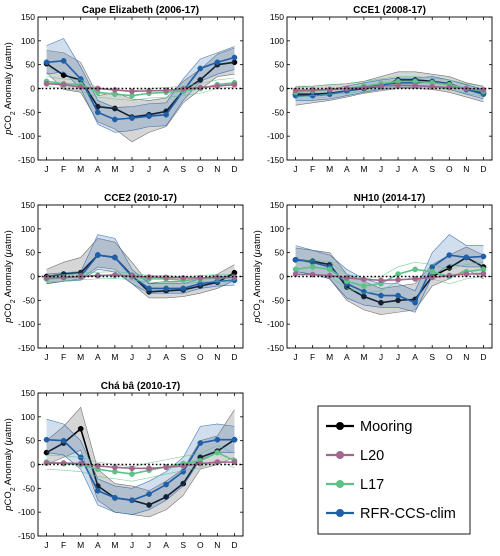 The image size is (500, 556). Describe the element at coordinates (8, 427) in the screenshot. I see `y-axis-label-part: atm)` at that location.